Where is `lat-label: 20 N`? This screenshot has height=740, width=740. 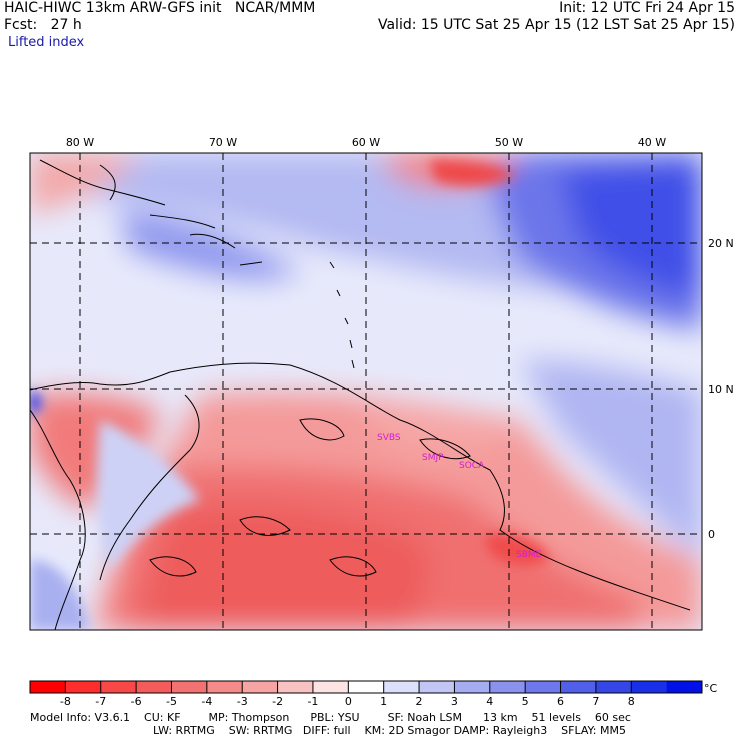
lat-label: 20 N is located at coordinates (721, 243).